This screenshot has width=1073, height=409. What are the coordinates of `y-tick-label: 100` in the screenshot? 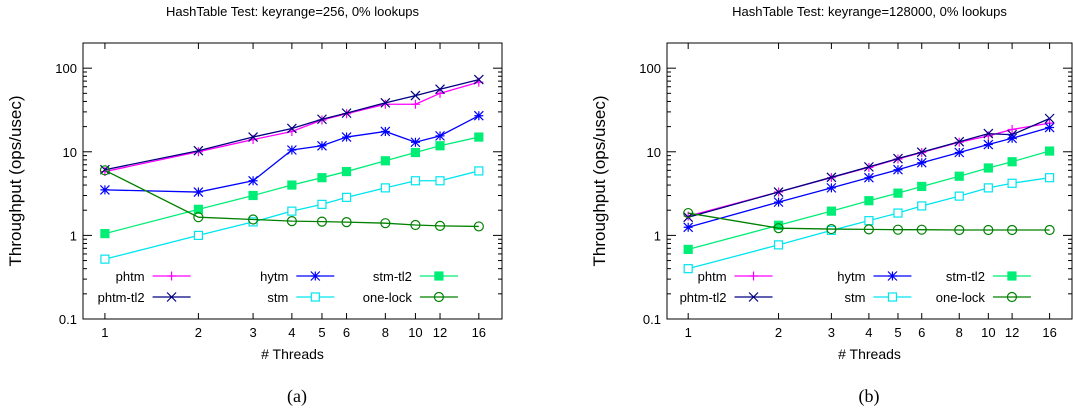 It's located at (650, 68).